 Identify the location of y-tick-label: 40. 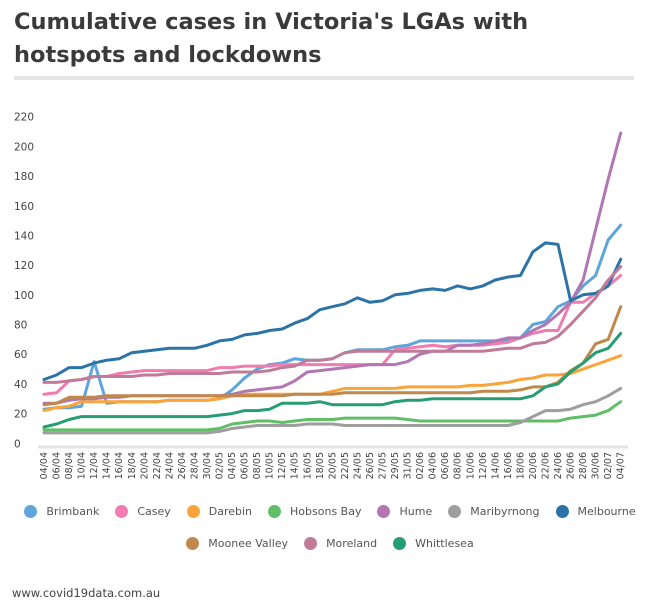
(20, 385).